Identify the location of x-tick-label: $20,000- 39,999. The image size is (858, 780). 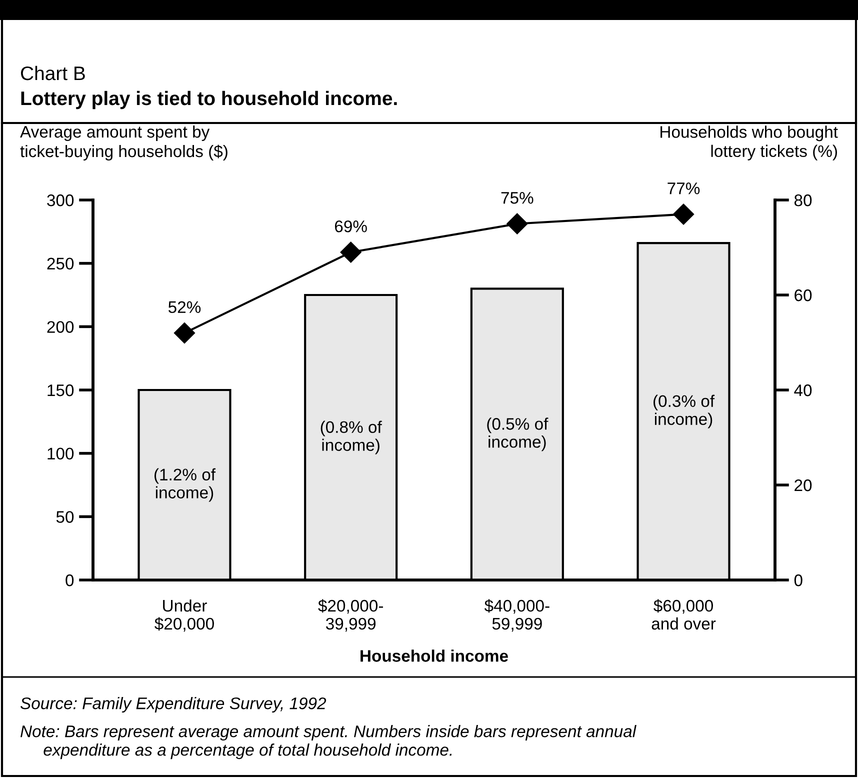
(350, 615).